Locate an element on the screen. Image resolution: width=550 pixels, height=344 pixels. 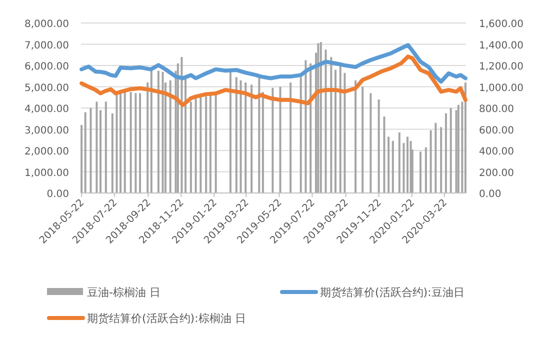
y-tick-label: 2,000.00 is located at coordinates (46, 152).